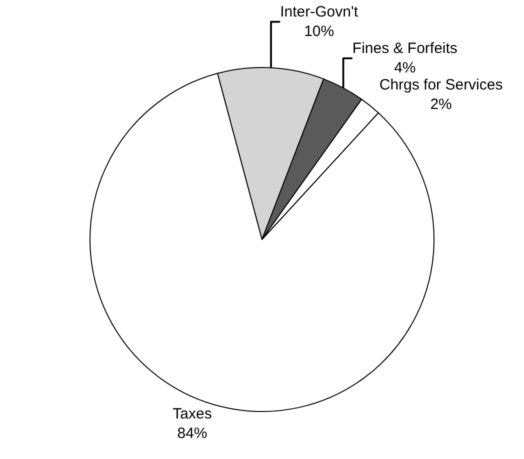 This screenshot has width=524, height=459. I want to click on data-label: 4%, so click(405, 68).